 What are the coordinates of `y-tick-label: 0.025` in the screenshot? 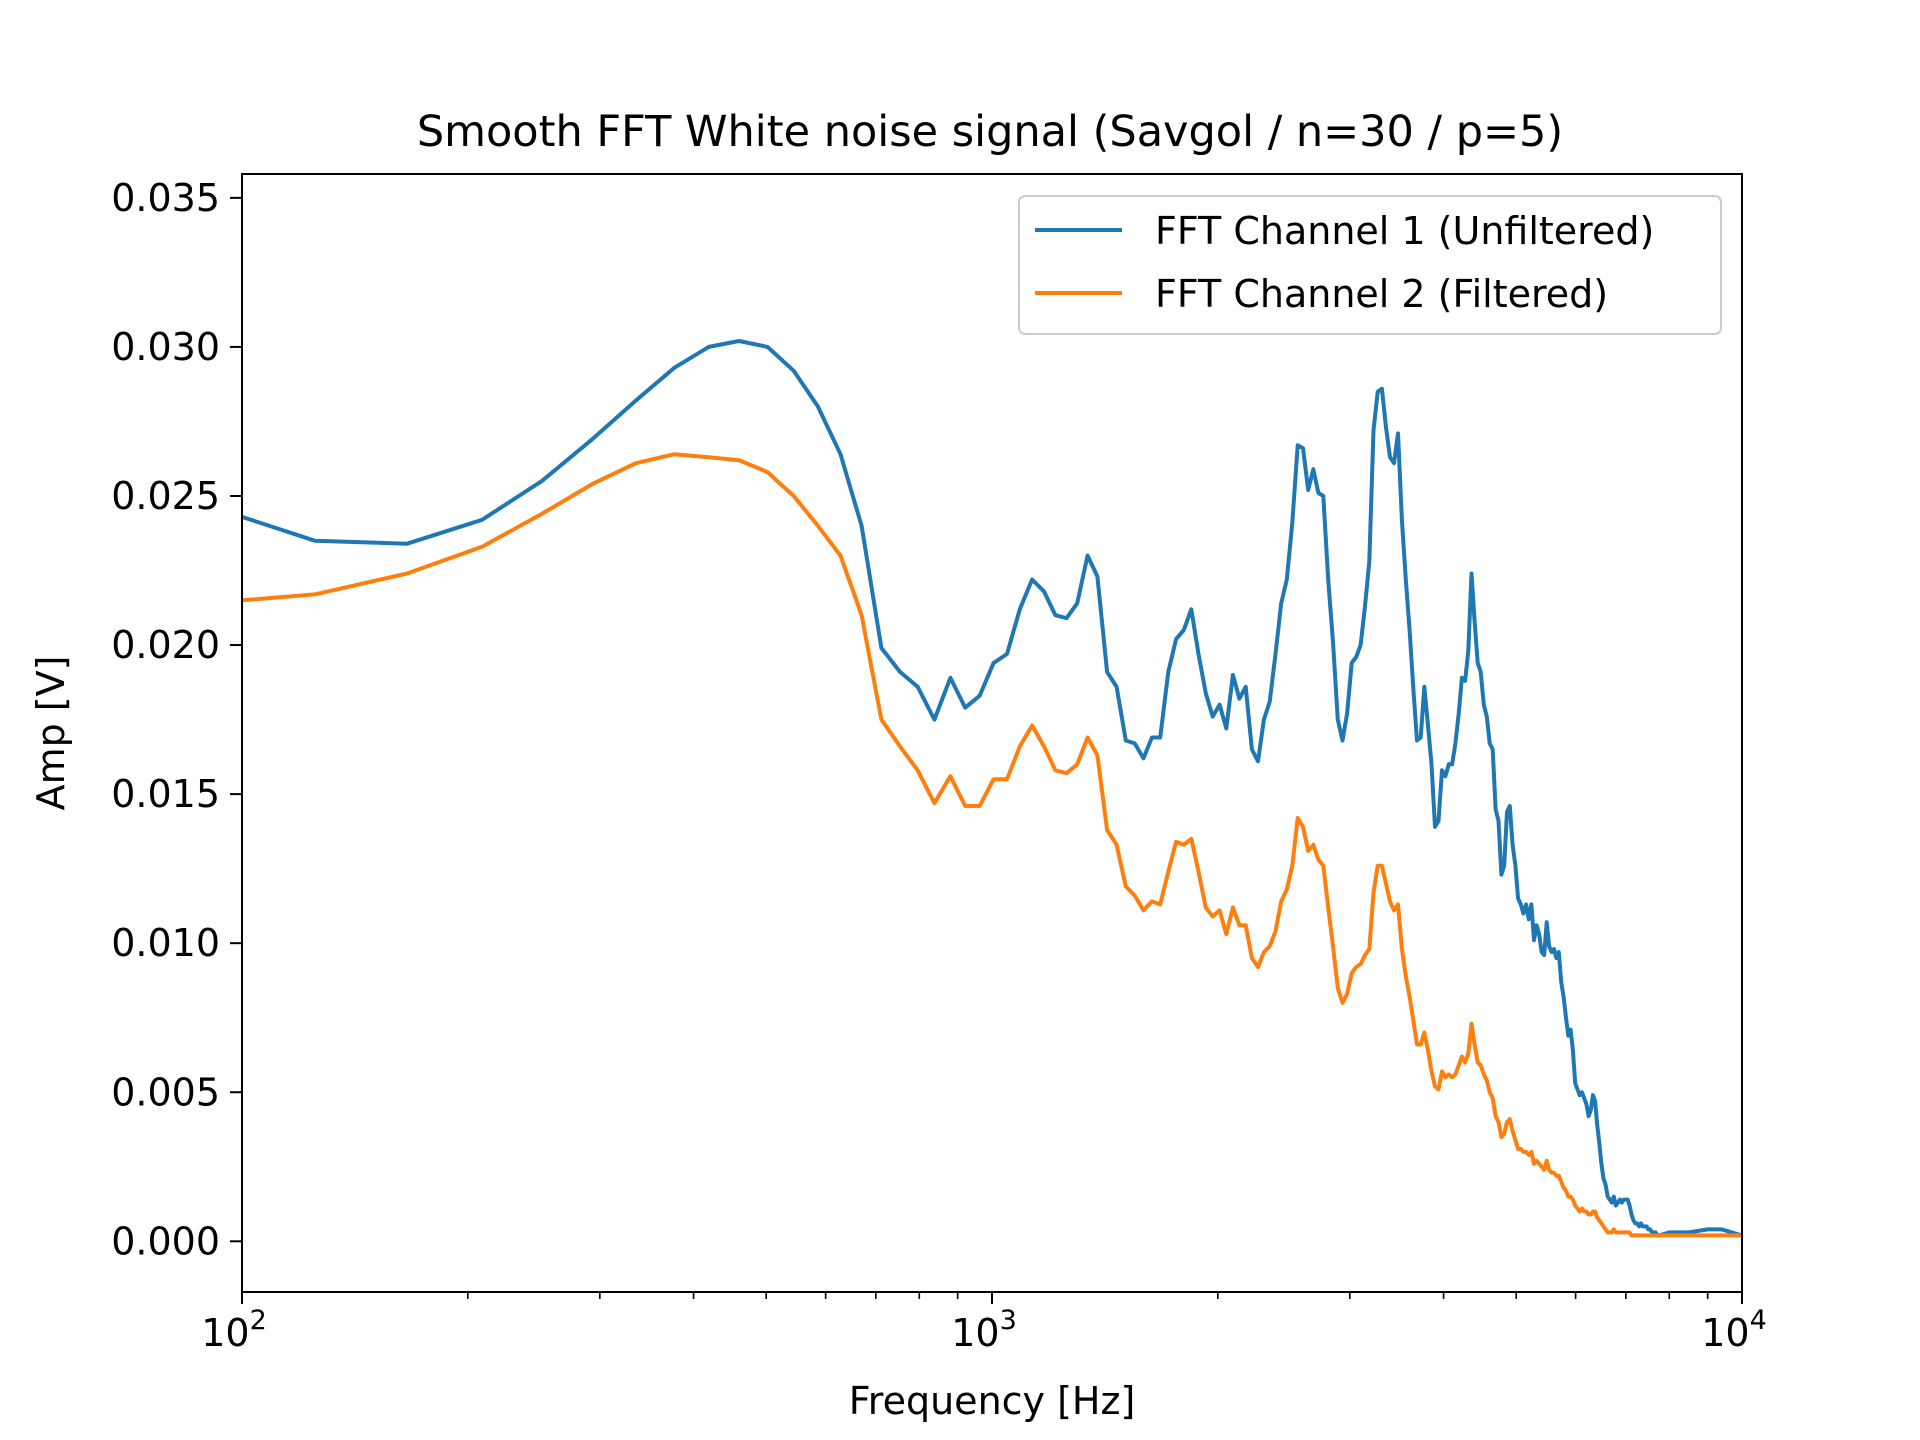 It's located at (165, 496).